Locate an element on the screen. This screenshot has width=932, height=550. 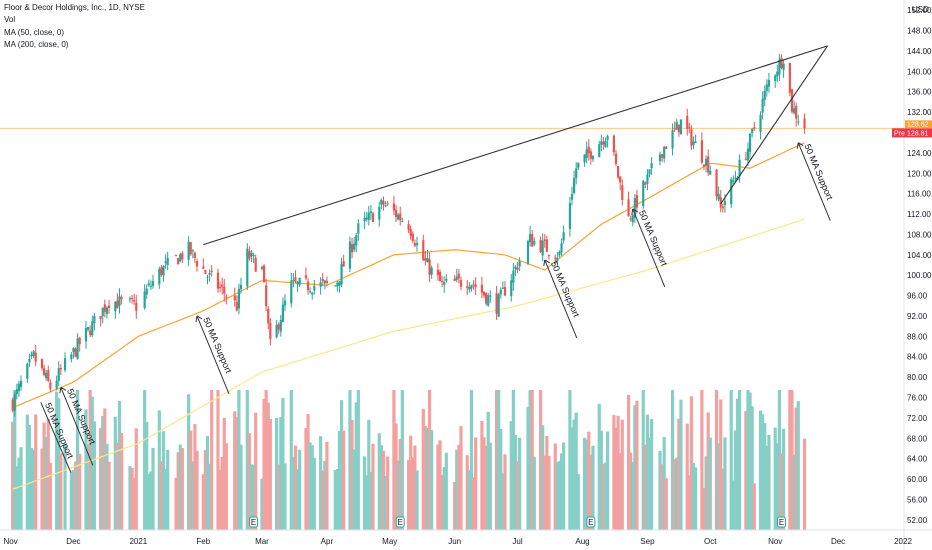
price-tick-label: 116.00 is located at coordinates (919, 194).